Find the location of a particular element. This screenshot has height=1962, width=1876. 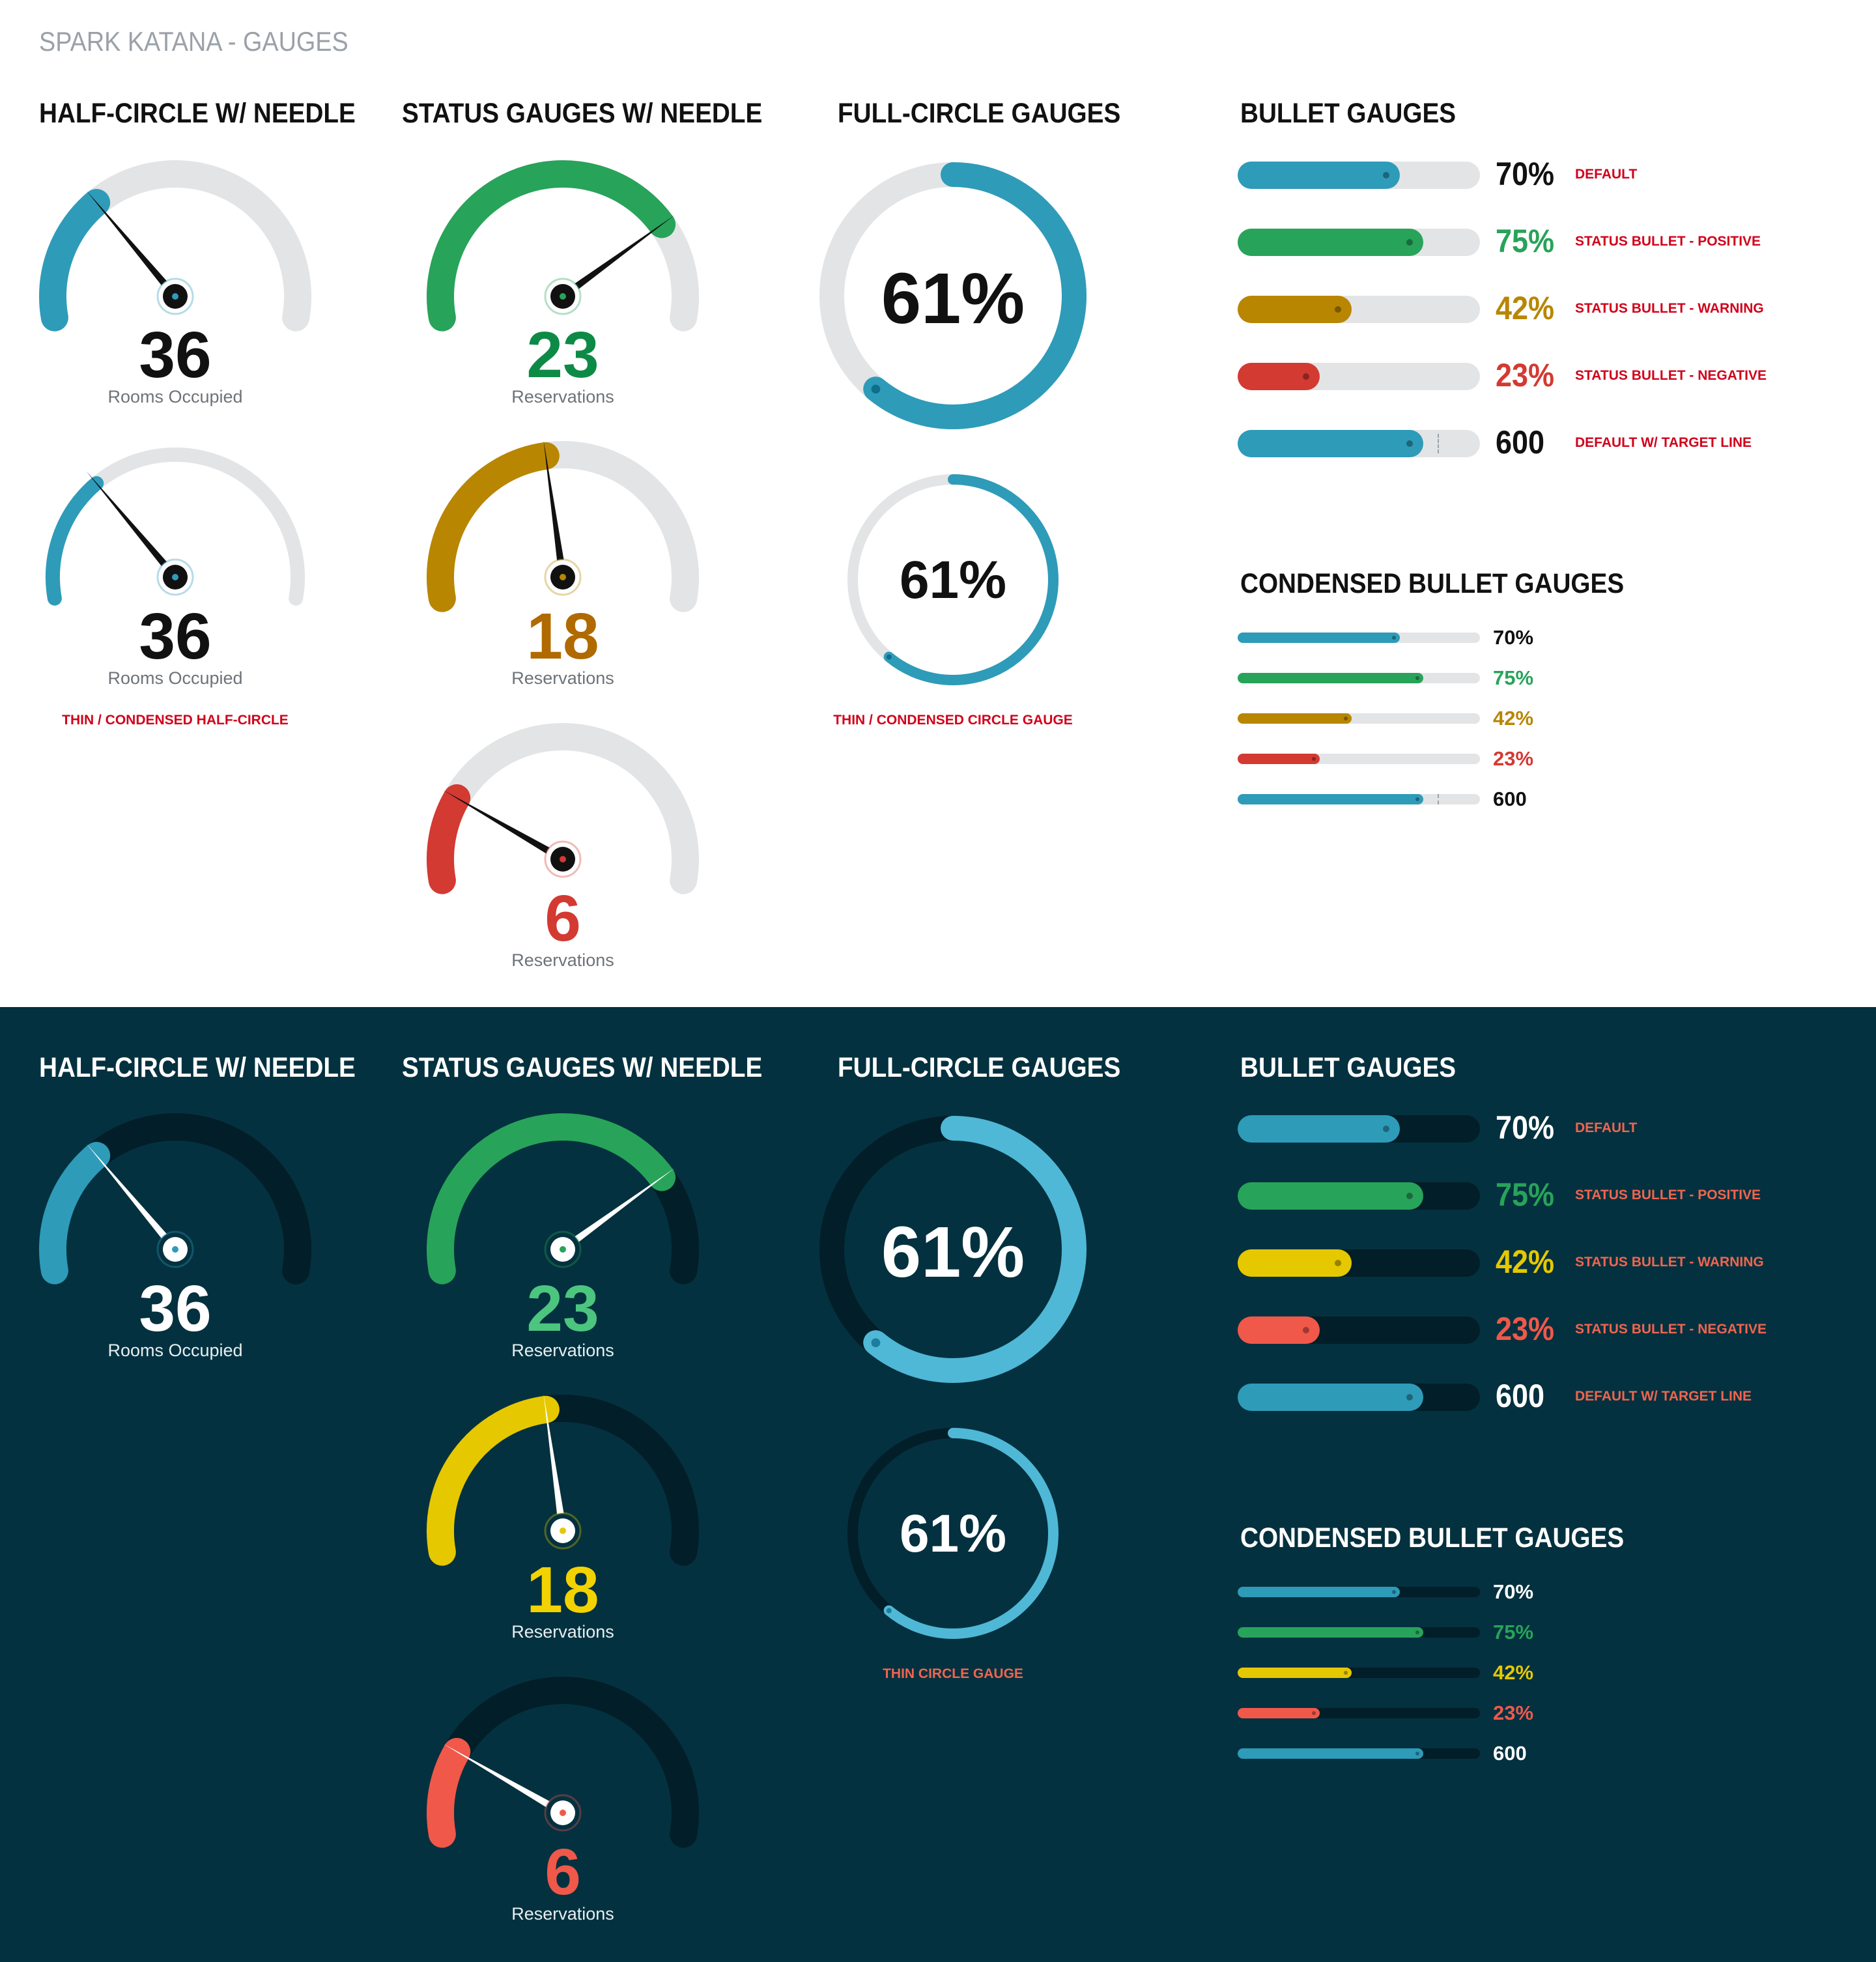

half-gauge is located at coordinates (175, 246).